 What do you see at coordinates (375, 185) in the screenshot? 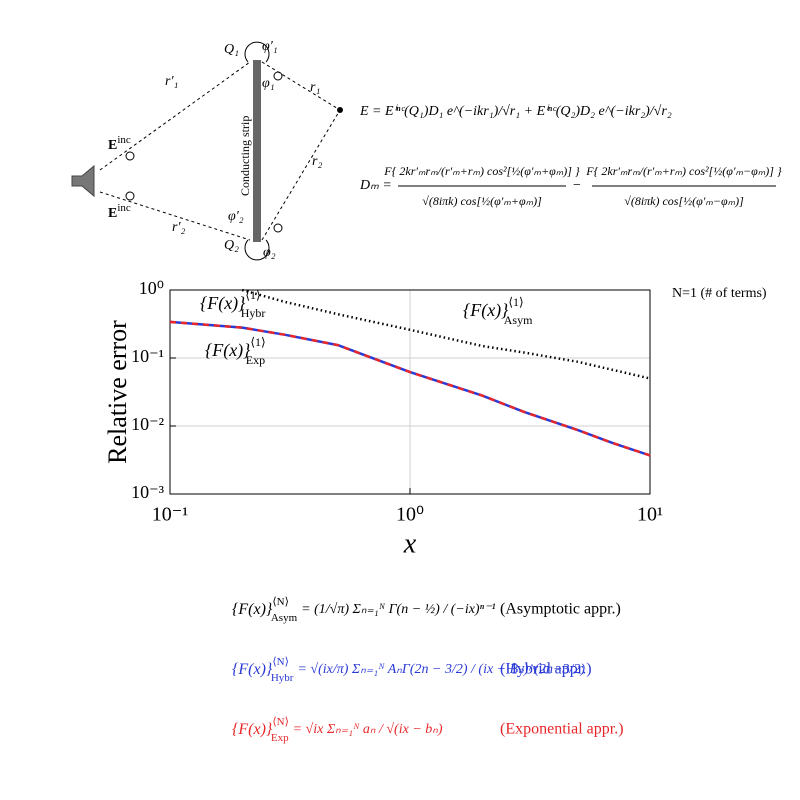
I see `equation: Dₘ =` at bounding box center [375, 185].